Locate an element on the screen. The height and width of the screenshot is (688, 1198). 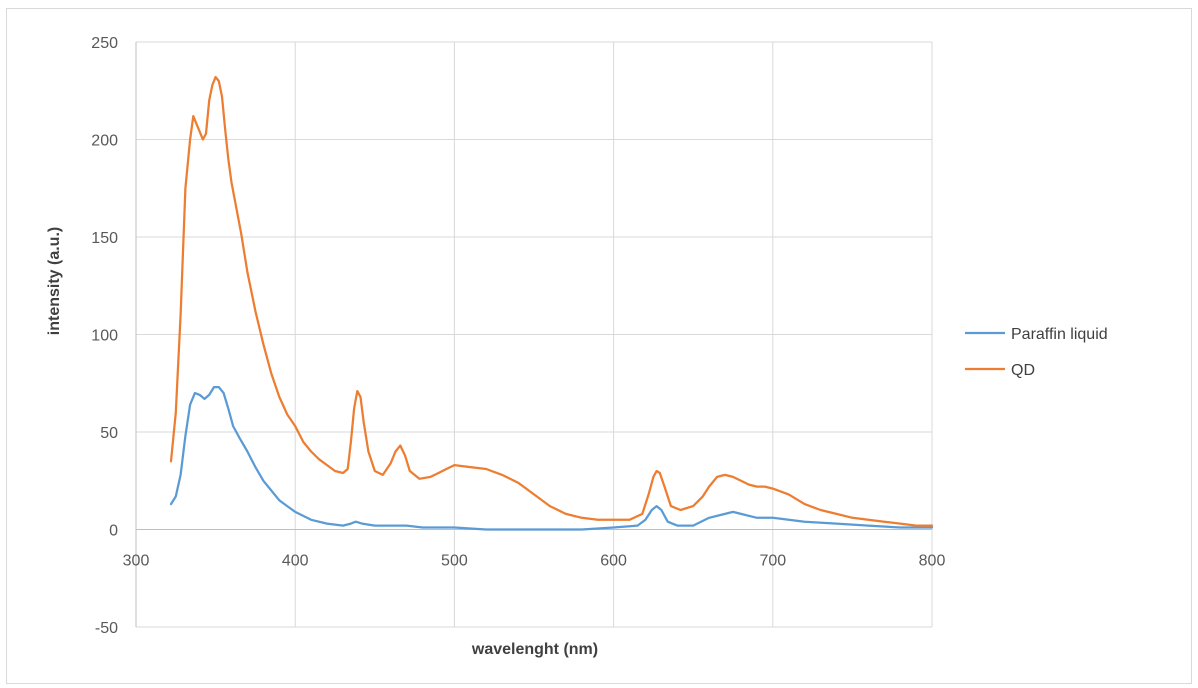
legend-label-1: Paraffin liquid is located at coordinates (1059, 334).